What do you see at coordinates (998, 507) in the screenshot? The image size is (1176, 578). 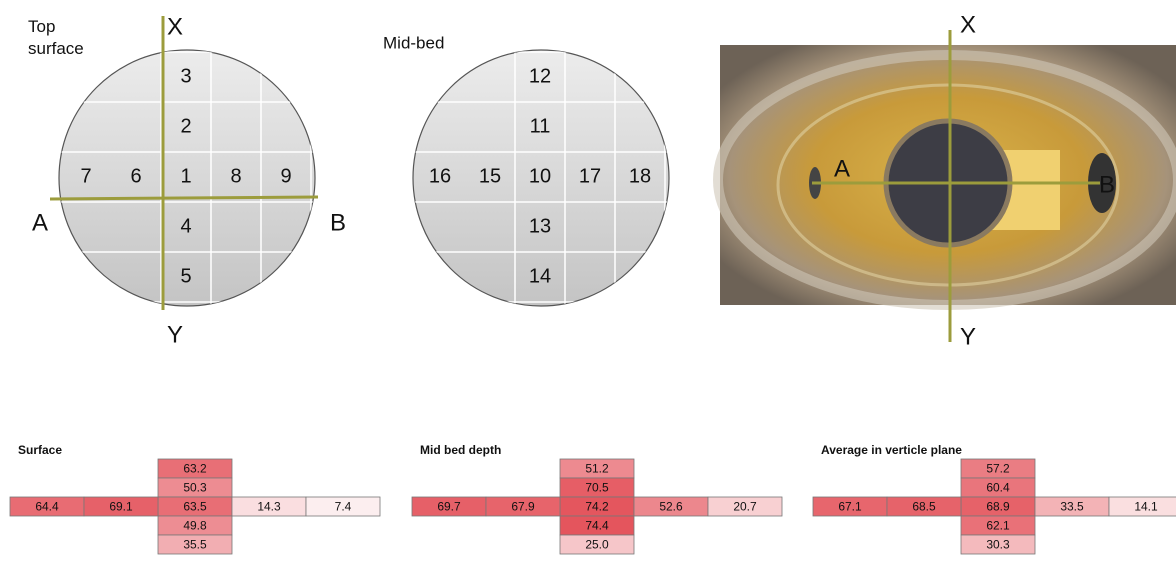 I see `cell-value: 68.9` at bounding box center [998, 507].